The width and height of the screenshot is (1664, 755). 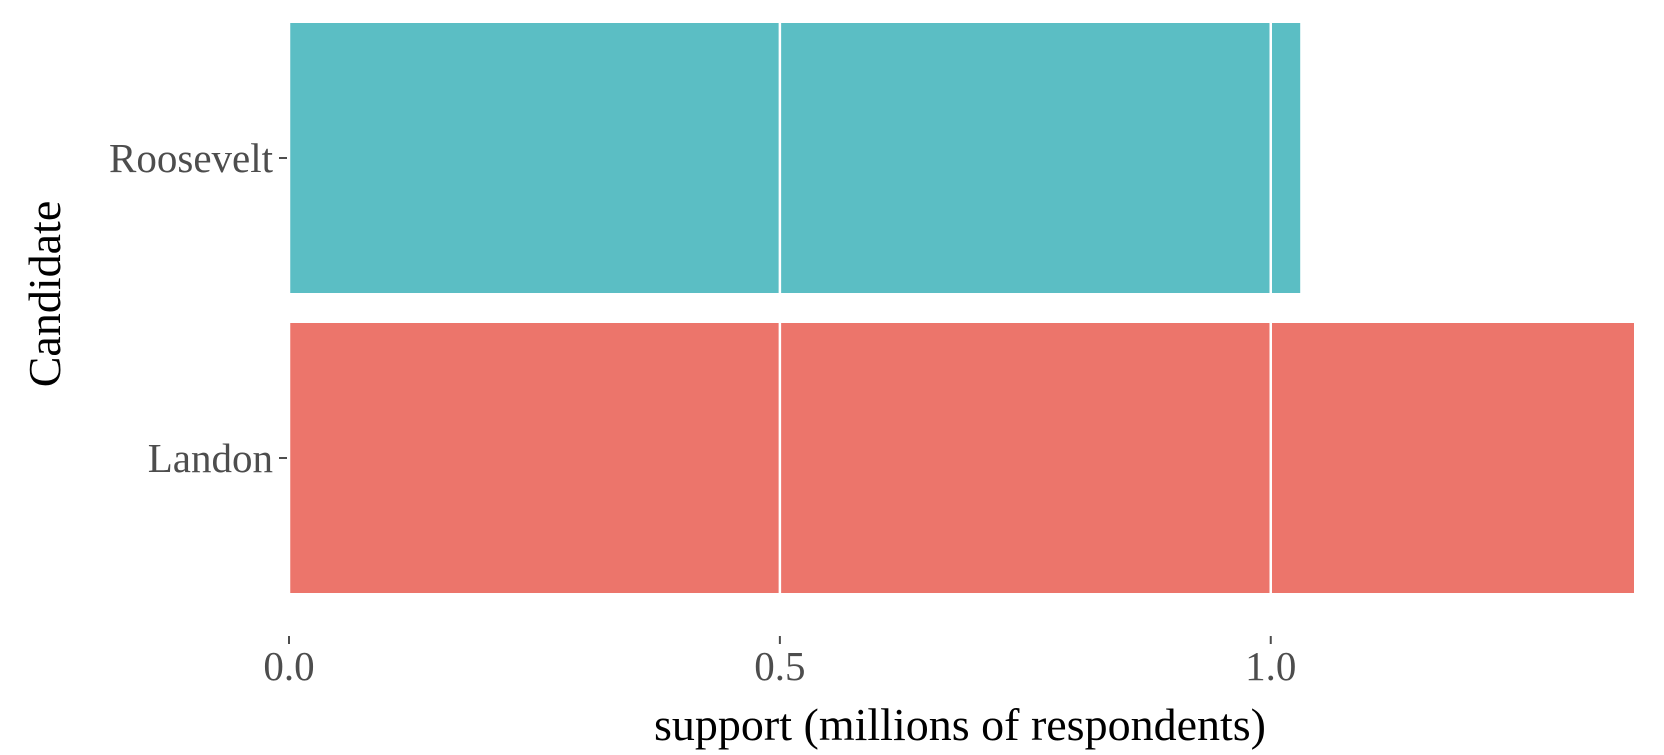 I want to click on y-axis: Landon Roosevelt, so click(x=198, y=308).